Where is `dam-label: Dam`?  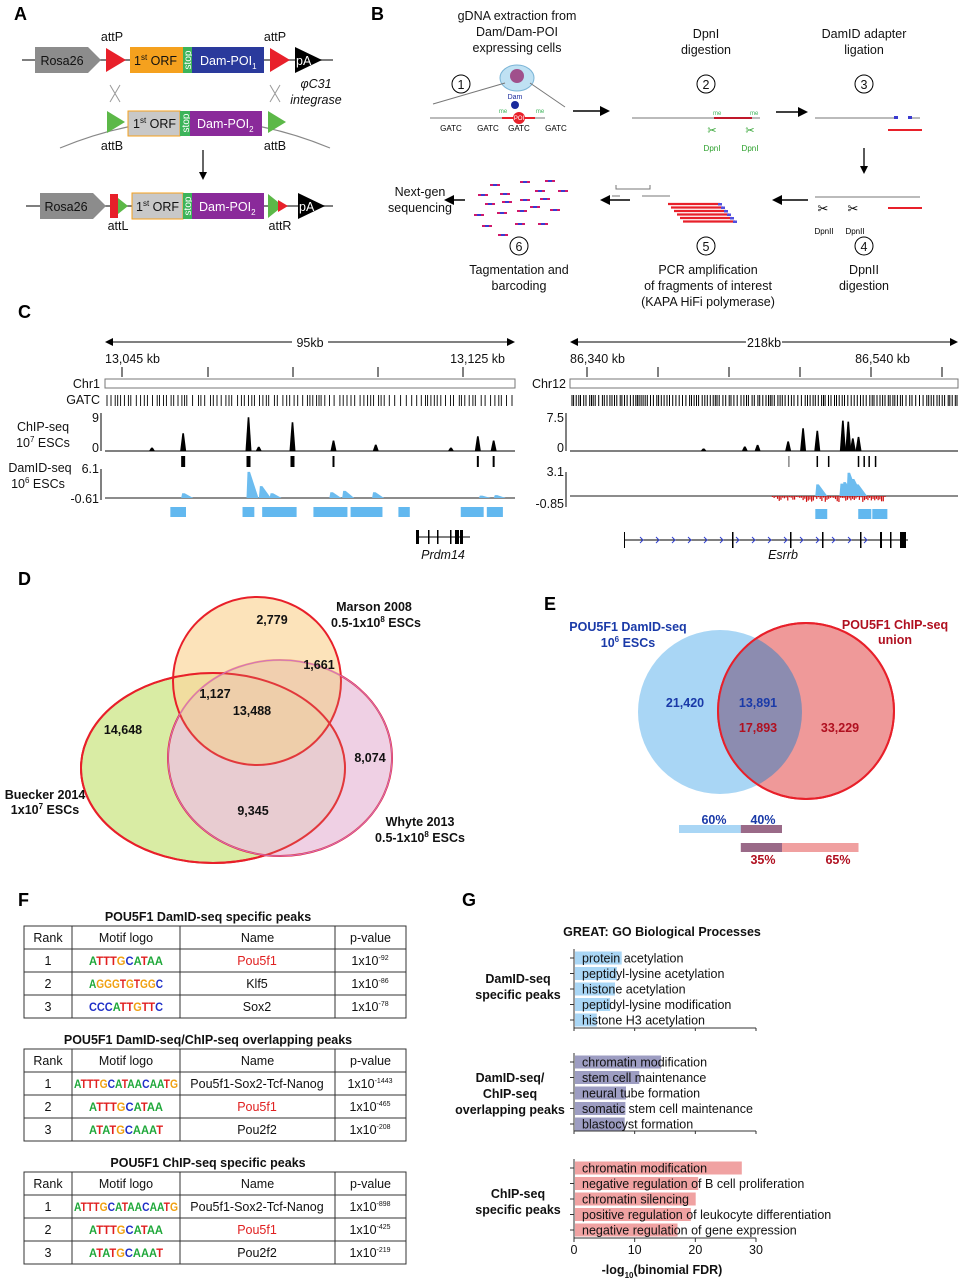
dam-label: Dam is located at coordinates (515, 97).